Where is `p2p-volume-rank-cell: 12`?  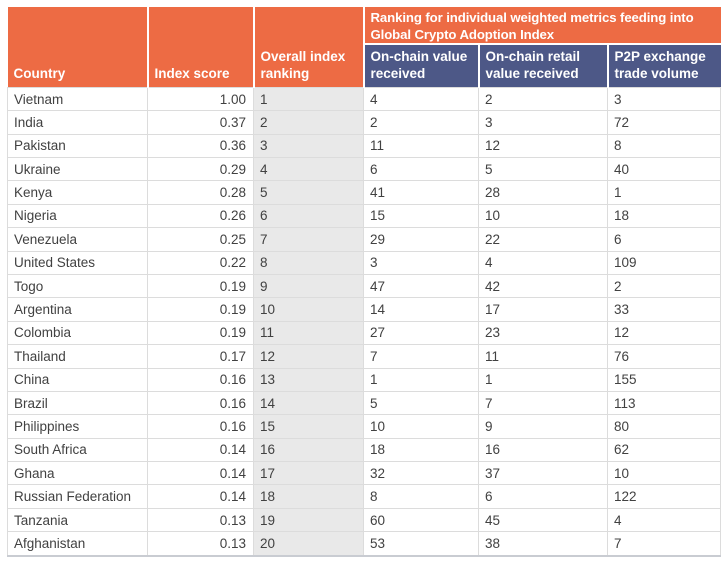
p2p-volume-rank-cell: 12 is located at coordinates (664, 333).